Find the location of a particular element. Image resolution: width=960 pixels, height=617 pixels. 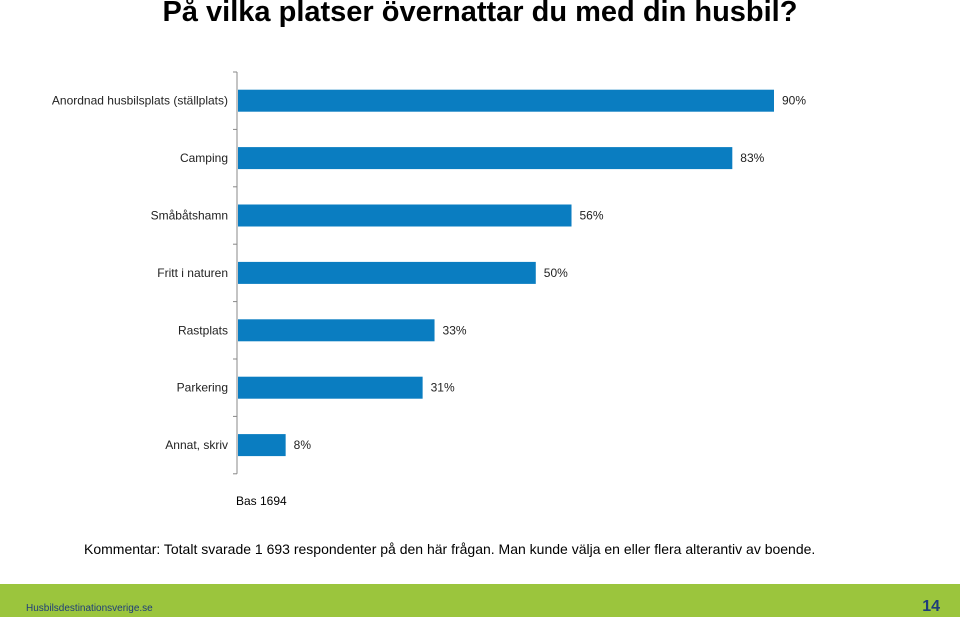

value-label: 56% is located at coordinates (592, 216).